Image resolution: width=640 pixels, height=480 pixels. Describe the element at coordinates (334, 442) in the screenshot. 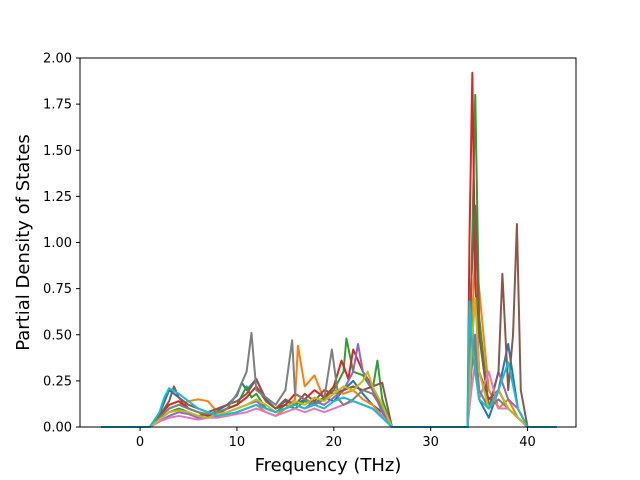

I see `x-tick-label: 20` at that location.